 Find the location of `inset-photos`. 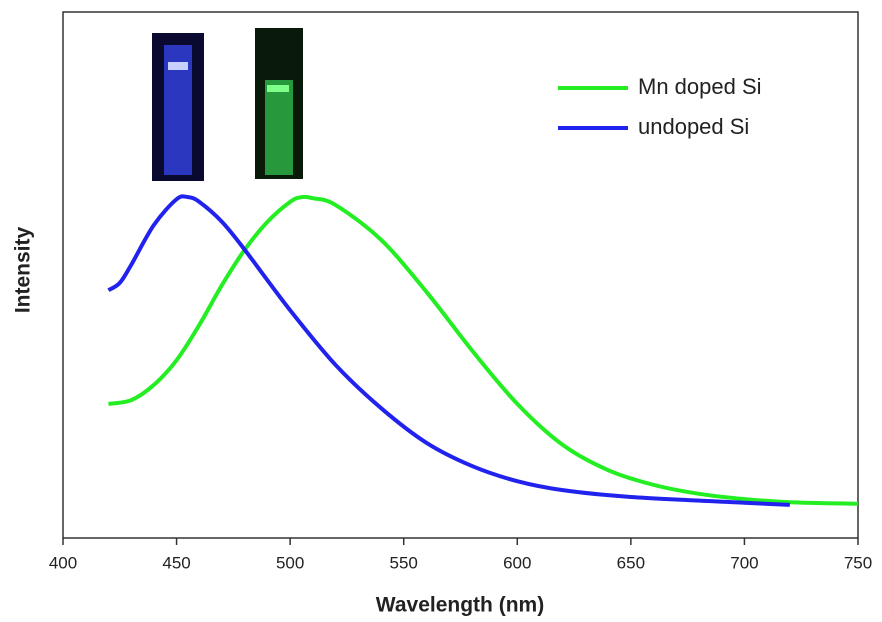

inset-photos is located at coordinates (227, 104).